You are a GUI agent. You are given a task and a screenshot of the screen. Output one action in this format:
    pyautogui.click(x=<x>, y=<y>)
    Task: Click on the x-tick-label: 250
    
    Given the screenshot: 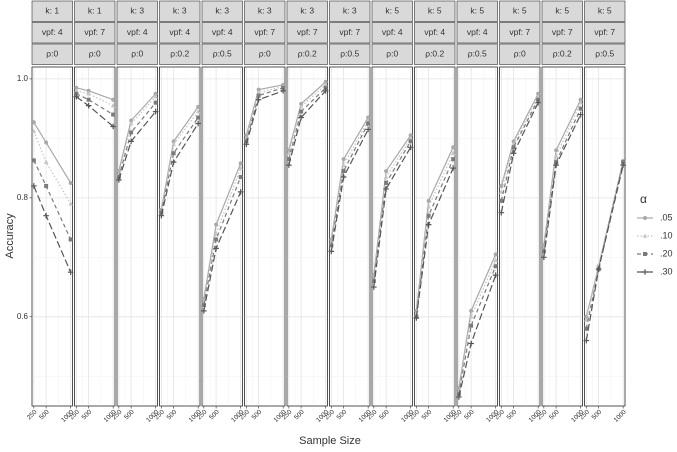 What is the action you would take?
    pyautogui.click(x=32, y=414)
    